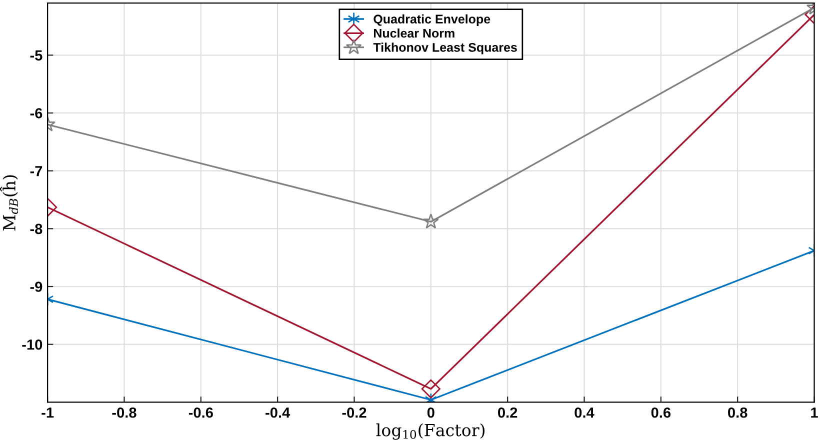 Image resolution: width=820 pixels, height=441 pixels. Describe the element at coordinates (36, 287) in the screenshot. I see `y-tick-label: -9` at that location.